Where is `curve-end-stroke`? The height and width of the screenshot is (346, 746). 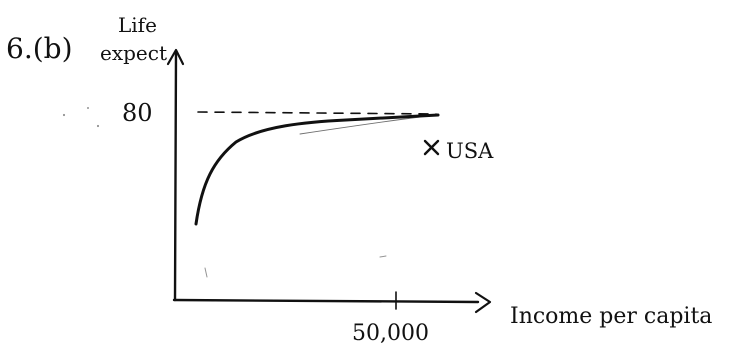
curve-end-stroke is located at coordinates (360, 125).